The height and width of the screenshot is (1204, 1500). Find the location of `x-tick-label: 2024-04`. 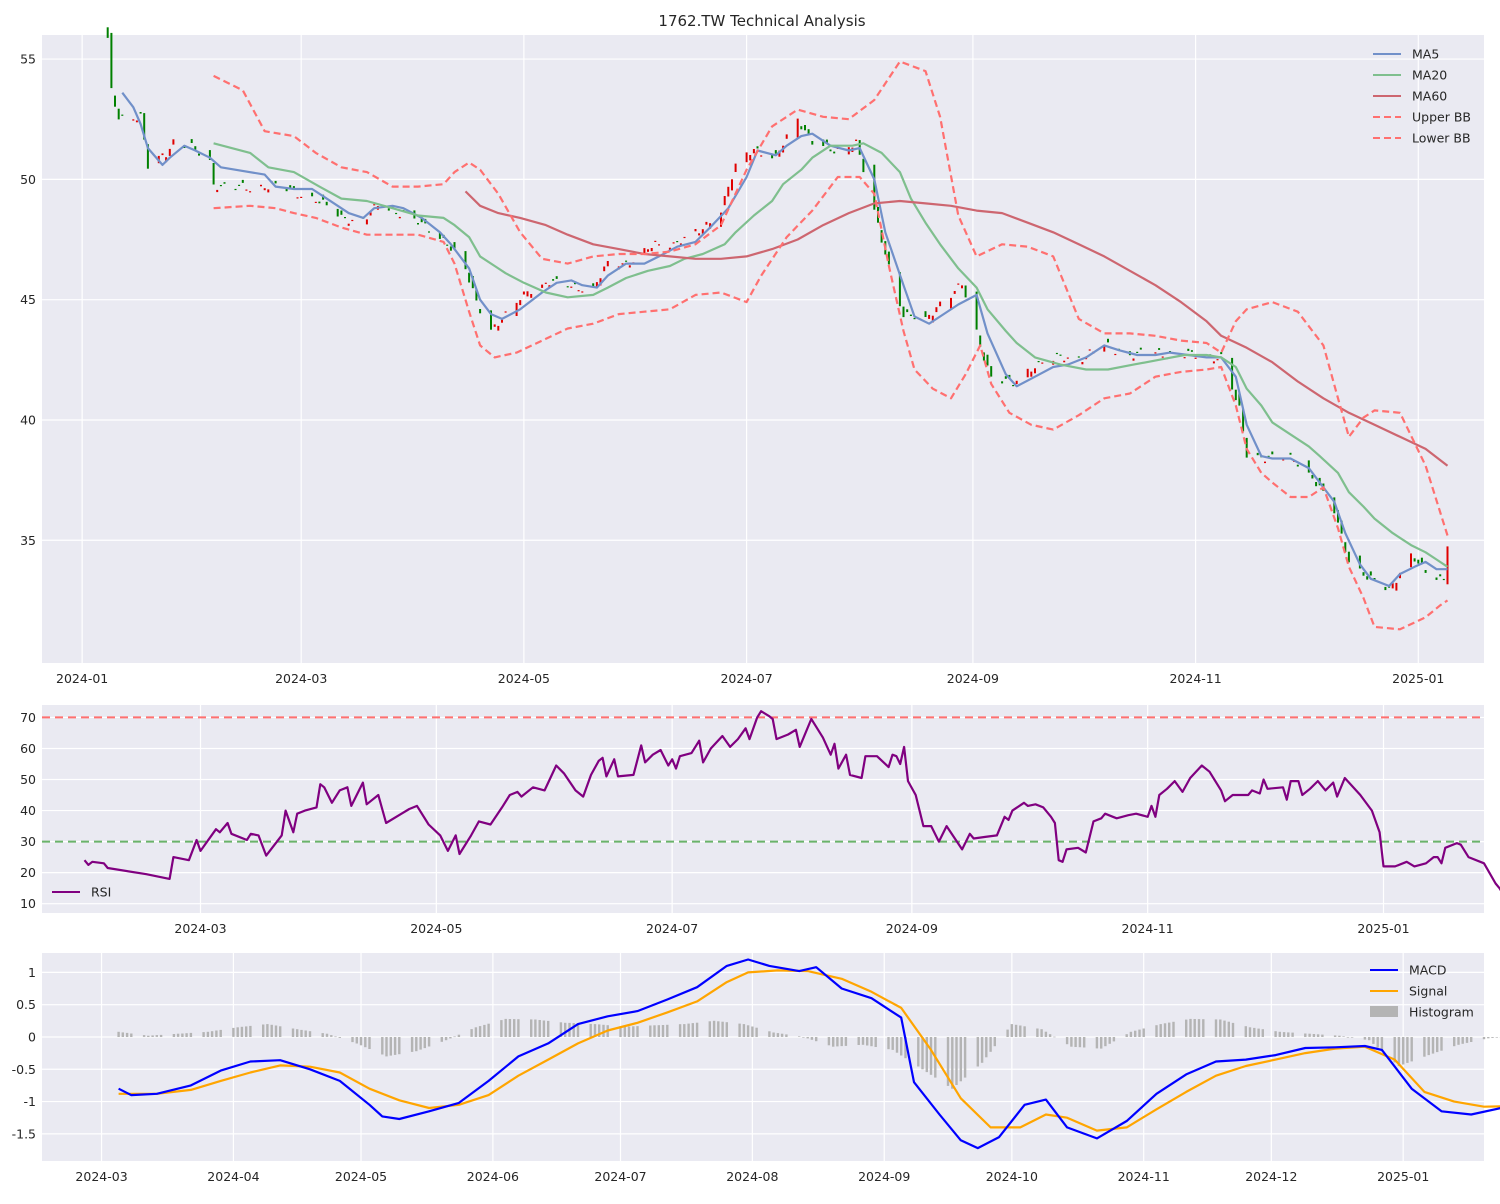

x-tick-label: 2024-04 is located at coordinates (233, 1176).